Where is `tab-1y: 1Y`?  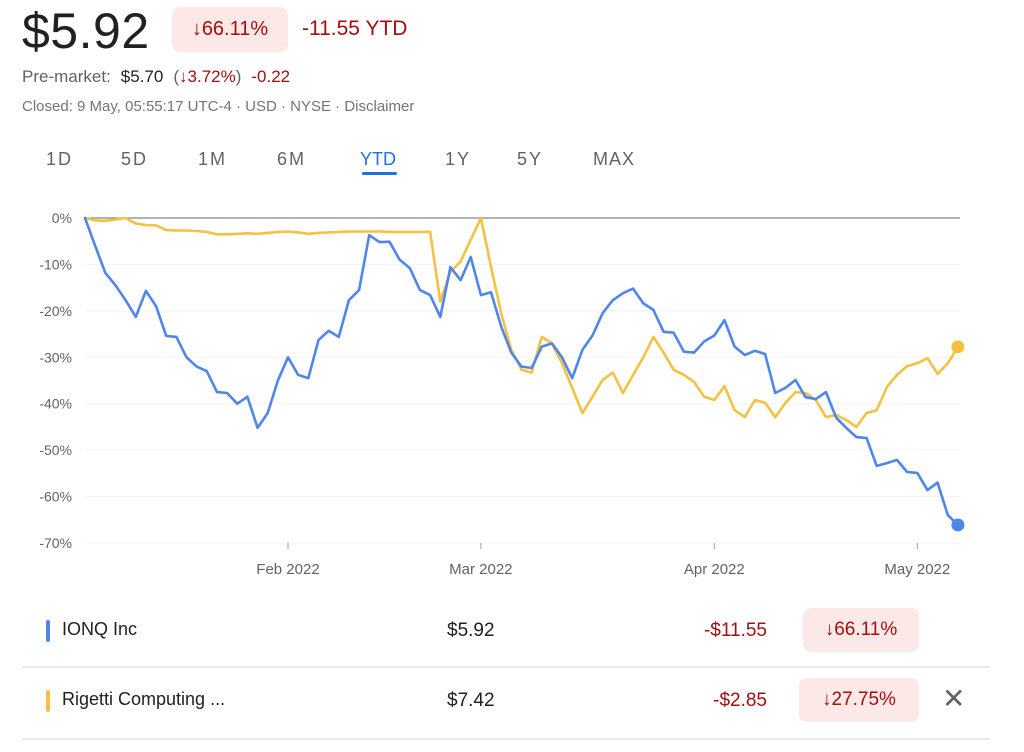
tab-1y: 1Y is located at coordinates (458, 159).